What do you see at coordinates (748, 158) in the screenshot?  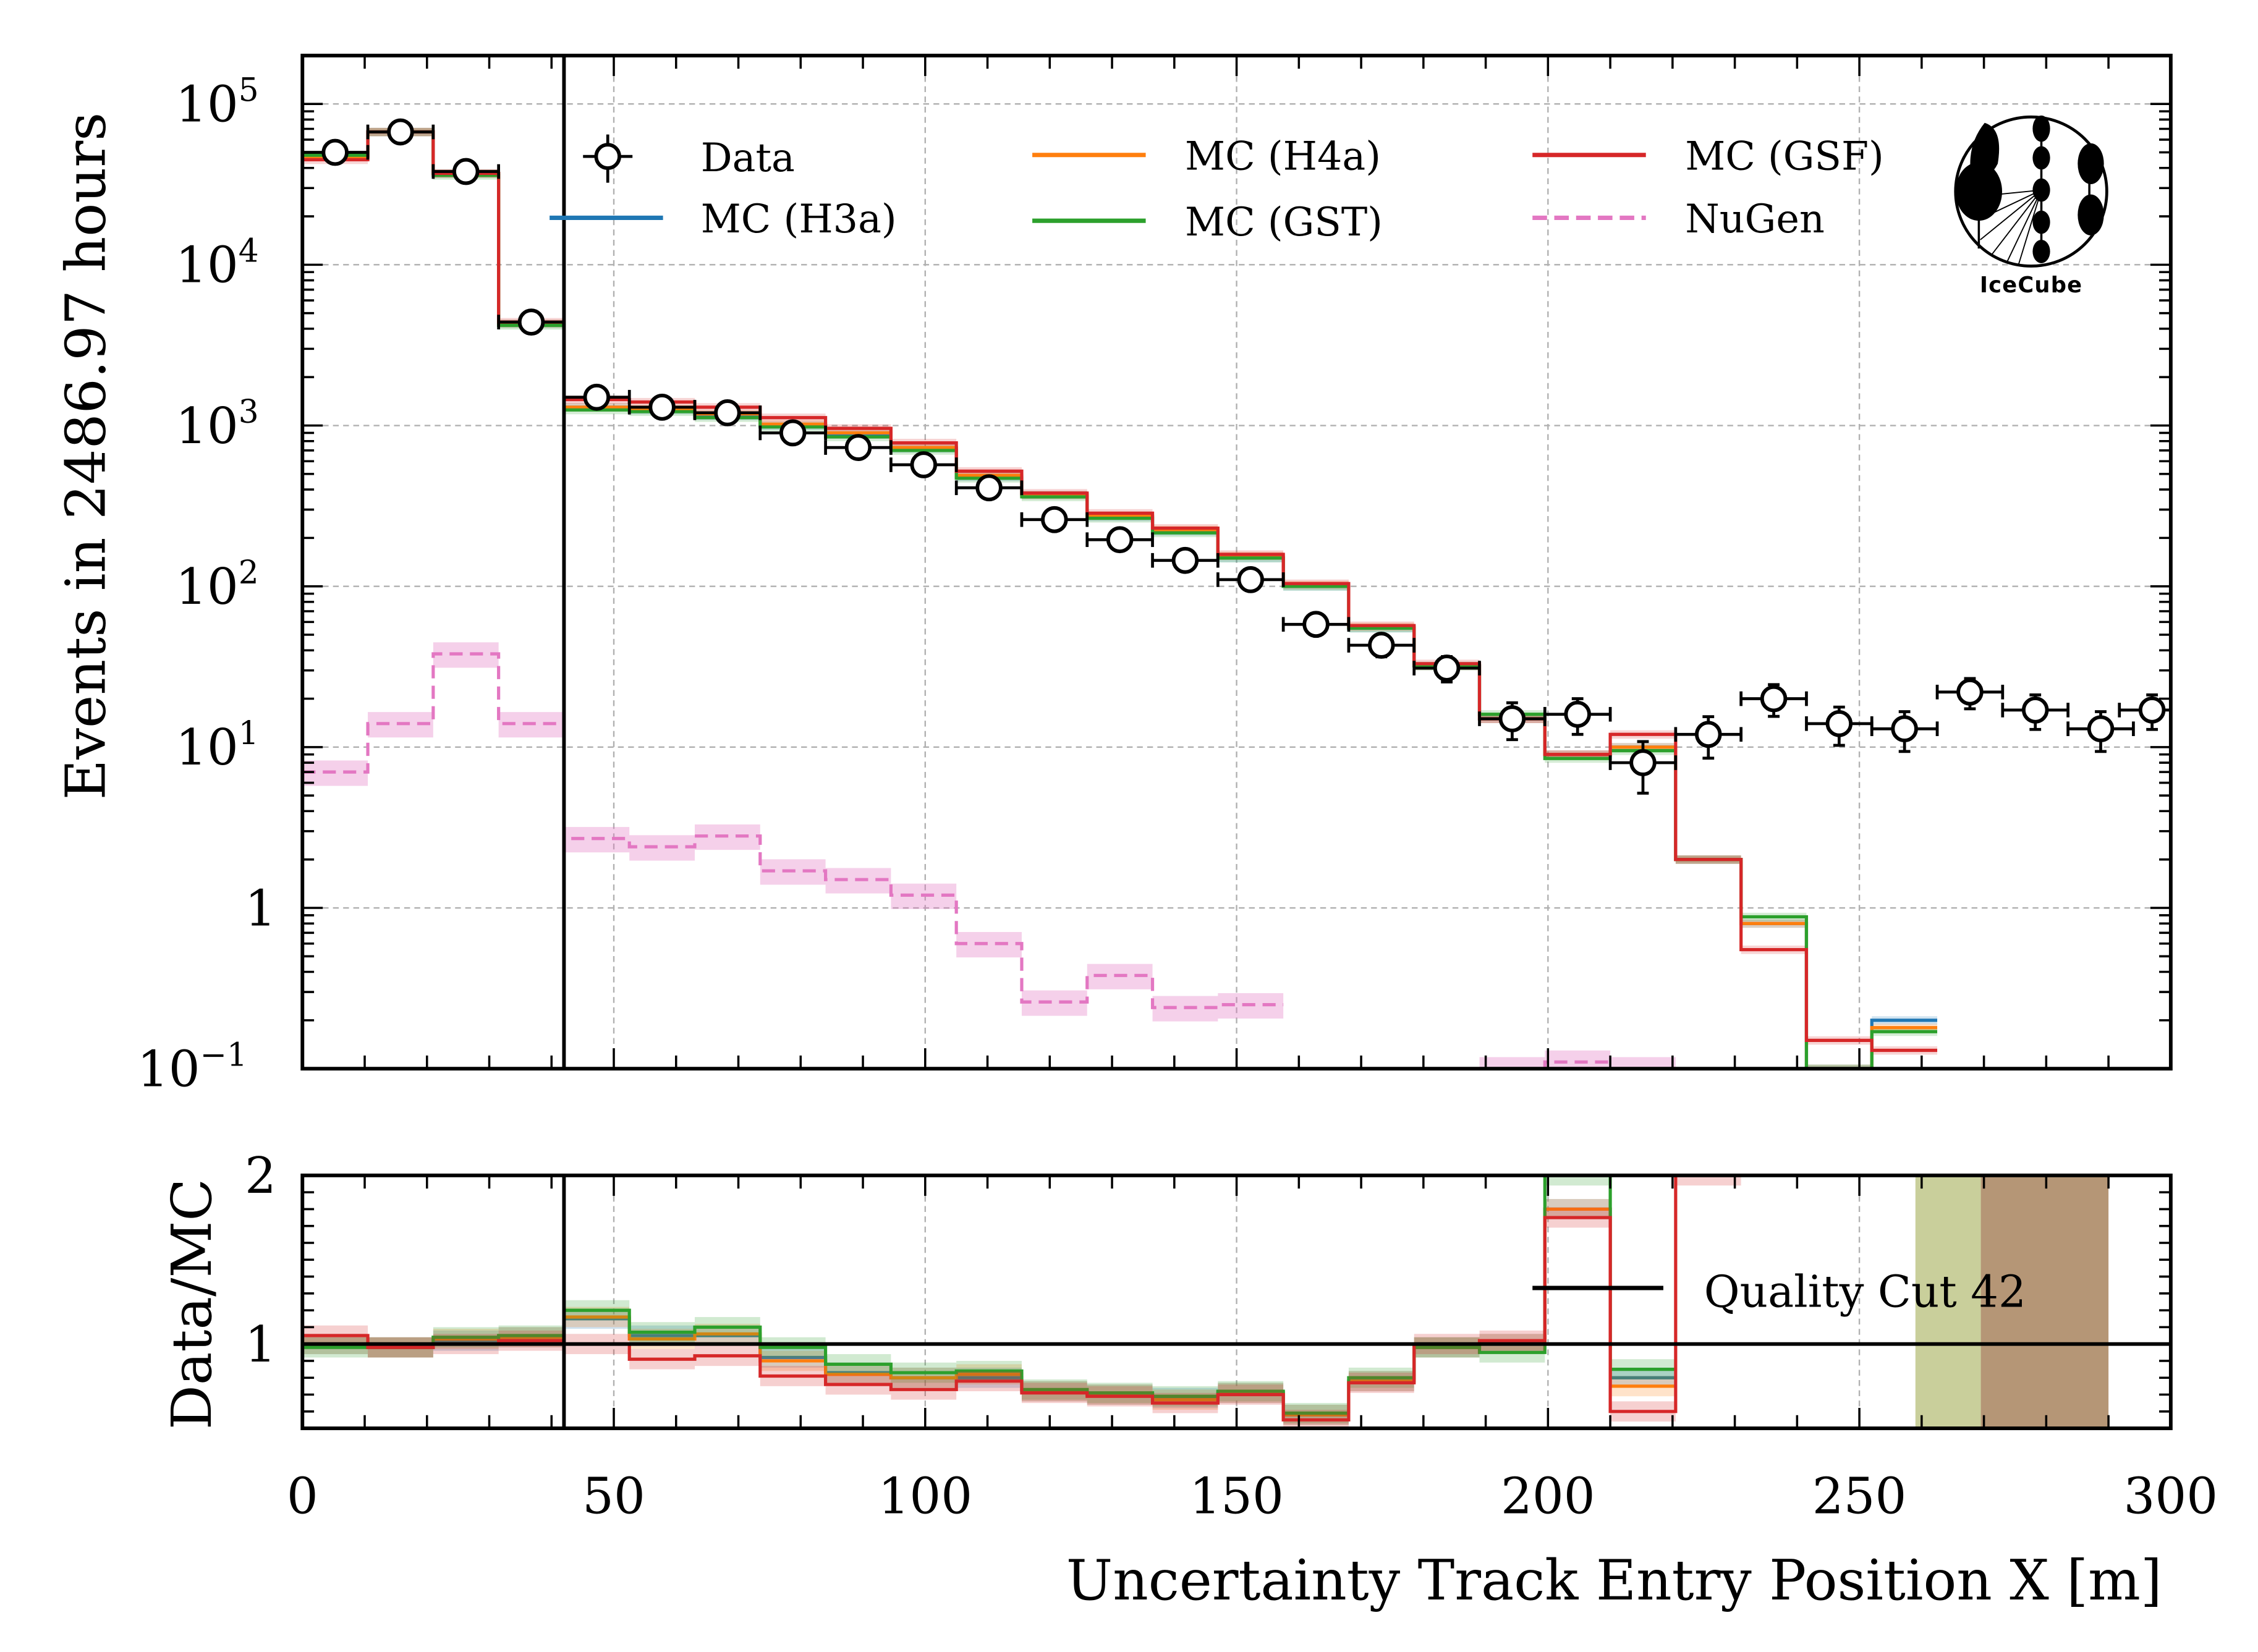 I see `legend-label: Data` at bounding box center [748, 158].